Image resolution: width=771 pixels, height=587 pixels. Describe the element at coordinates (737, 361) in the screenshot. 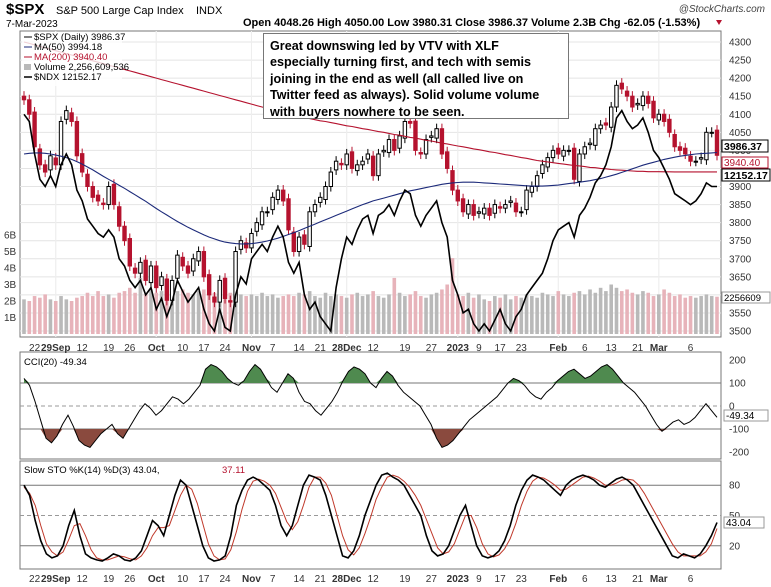

I see `cci-tick-label: 200` at that location.